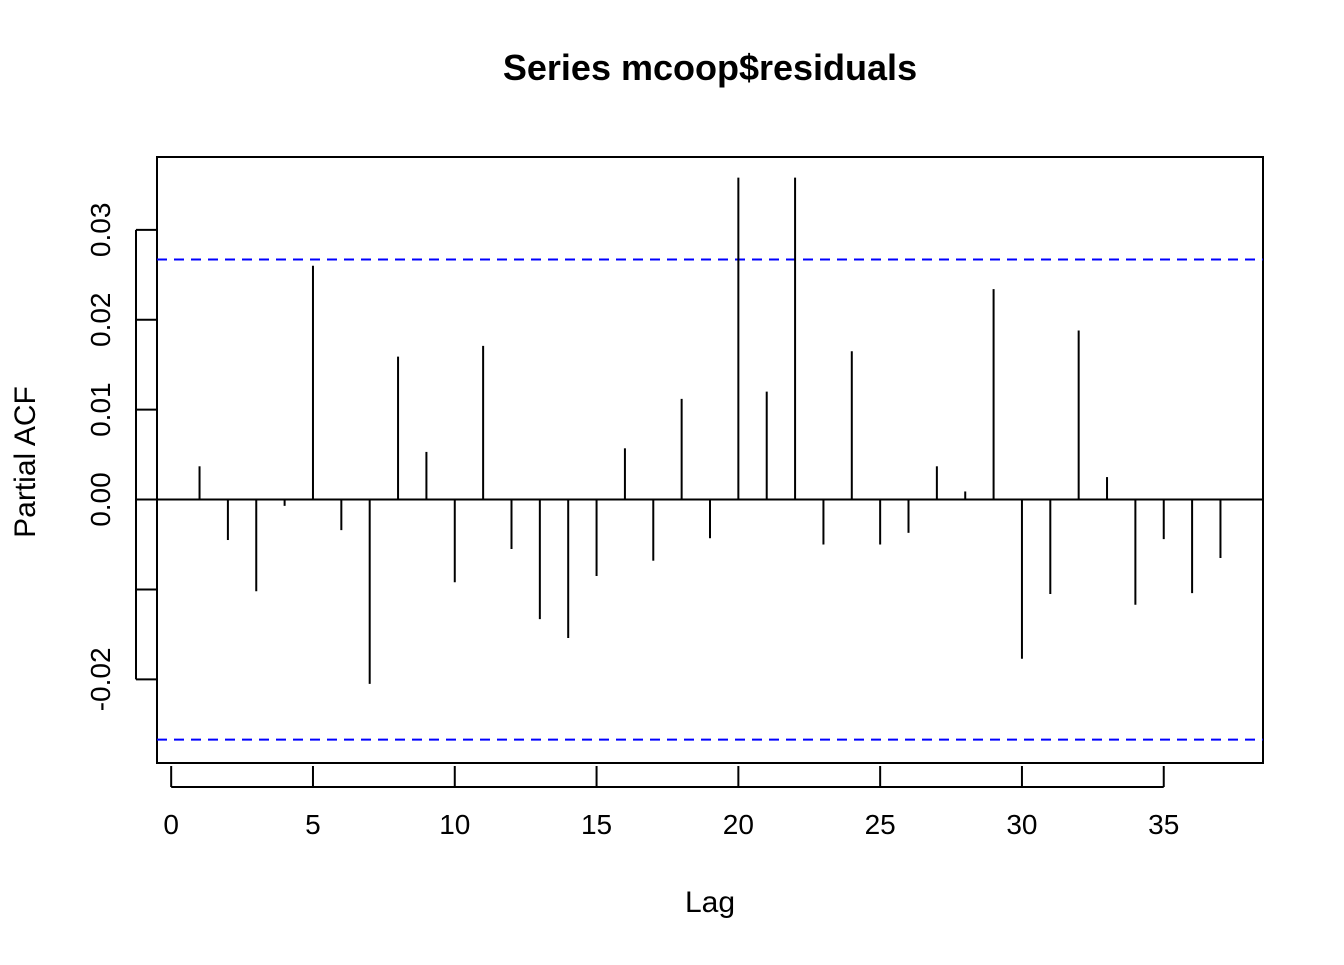  What do you see at coordinates (880, 824) in the screenshot?
I see `x-tick-label-25: 25` at bounding box center [880, 824].